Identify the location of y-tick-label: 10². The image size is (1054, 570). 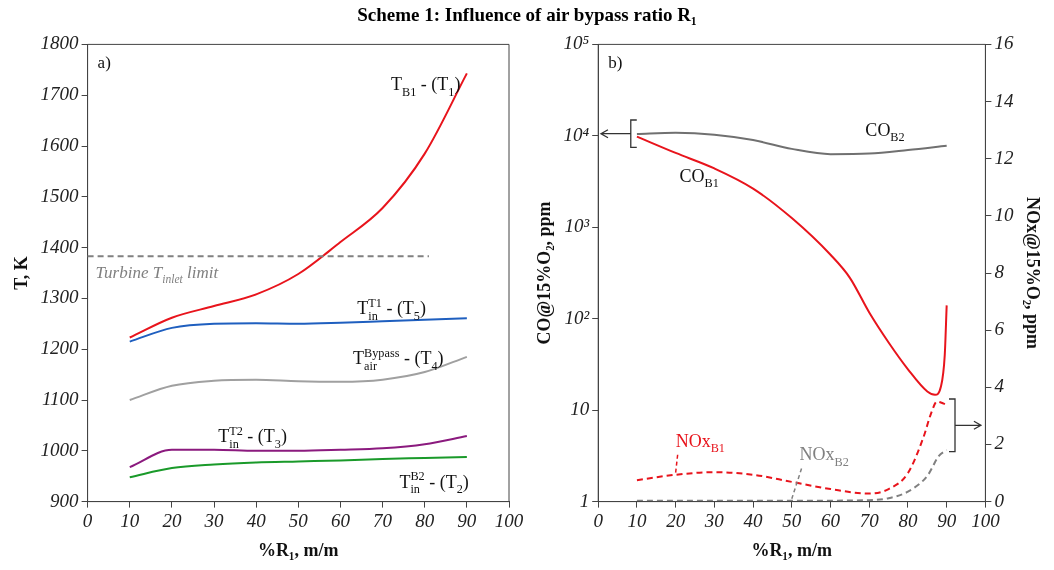
(577, 317).